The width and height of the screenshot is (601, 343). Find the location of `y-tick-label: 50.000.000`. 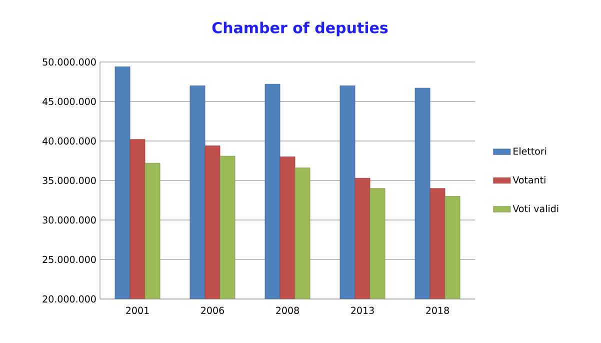

y-tick-label: 50.000.000 is located at coordinates (69, 62).